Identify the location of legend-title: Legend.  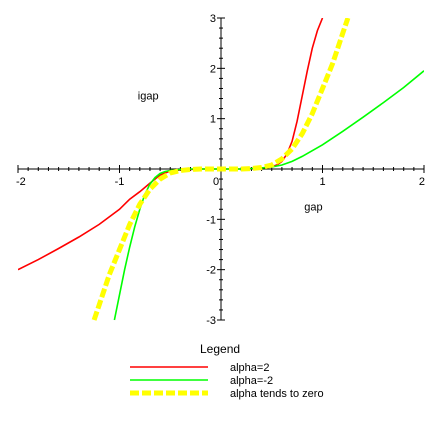
(220, 349).